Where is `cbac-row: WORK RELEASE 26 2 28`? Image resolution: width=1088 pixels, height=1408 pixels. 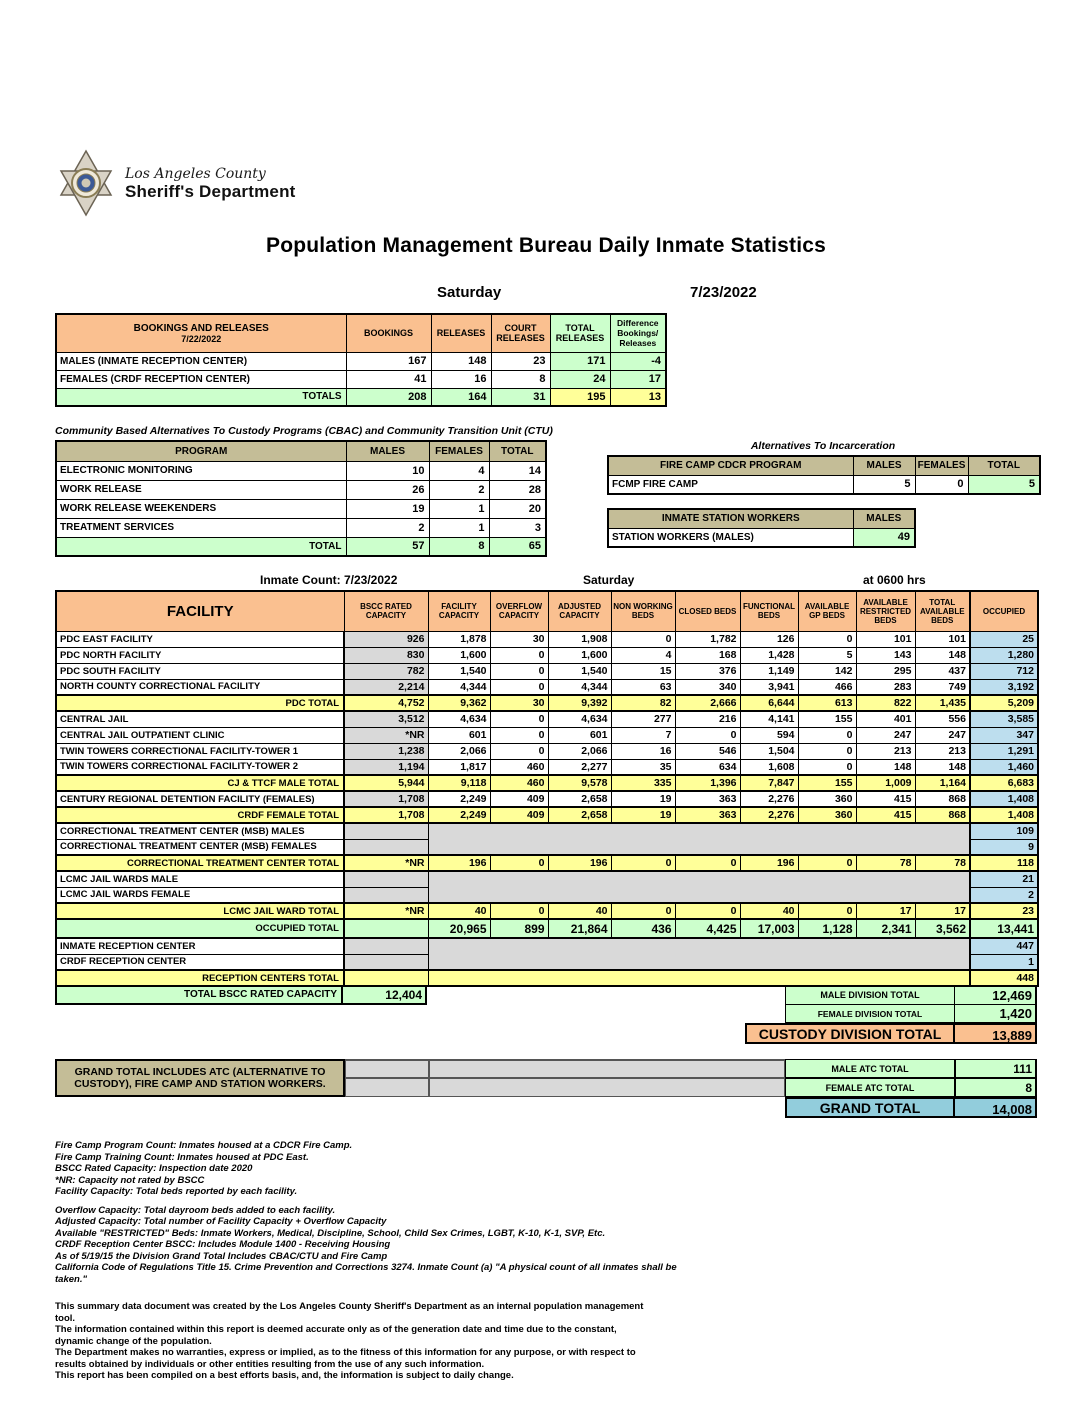
cbac-row: WORK RELEASE 26 2 28 is located at coordinates (301, 489).